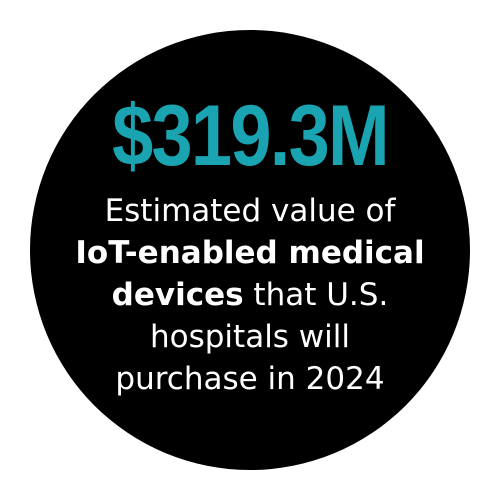 Image resolution: width=500 pixels, height=500 pixels. I want to click on caption-line-3: devices that U.S., so click(250, 295).